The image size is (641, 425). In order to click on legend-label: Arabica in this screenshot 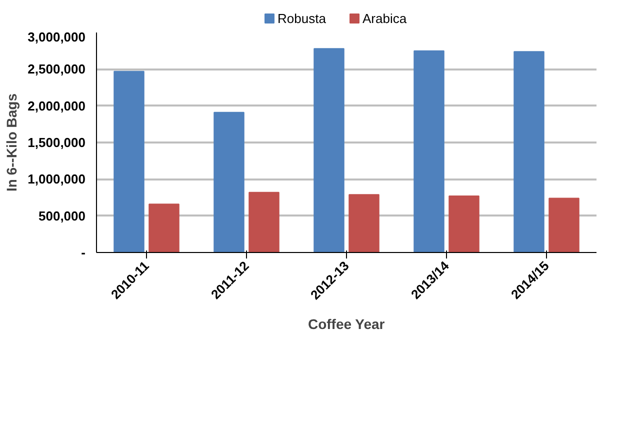, I will do `click(385, 18)`.